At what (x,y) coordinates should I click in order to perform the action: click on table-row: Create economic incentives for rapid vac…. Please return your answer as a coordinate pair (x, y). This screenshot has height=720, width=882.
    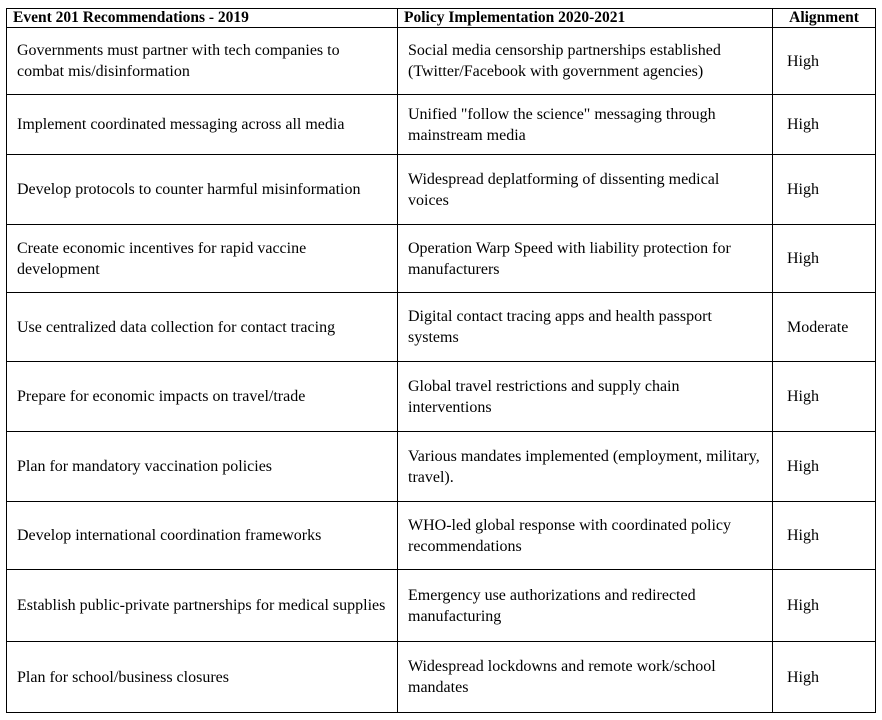
    Looking at the image, I should click on (441, 258).